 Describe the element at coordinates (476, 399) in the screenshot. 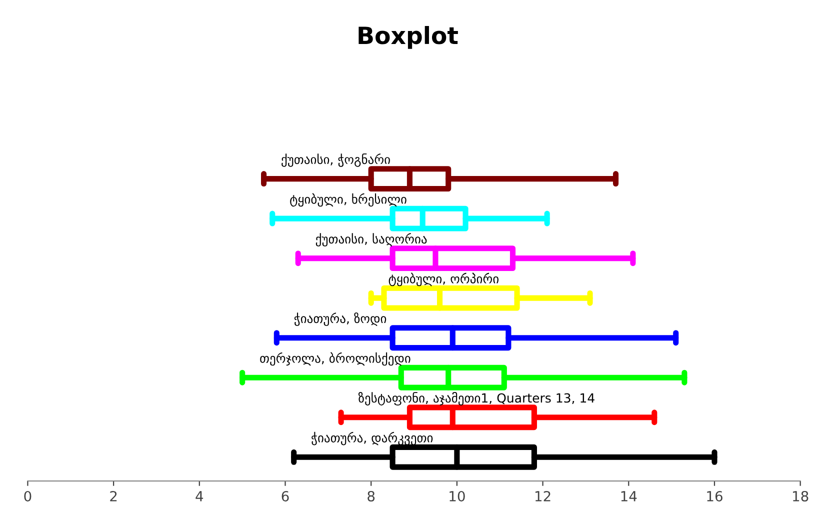

I see `y-tick-label: ზესტაფონი, აჯამეთი1, Quarters 13, 14` at that location.